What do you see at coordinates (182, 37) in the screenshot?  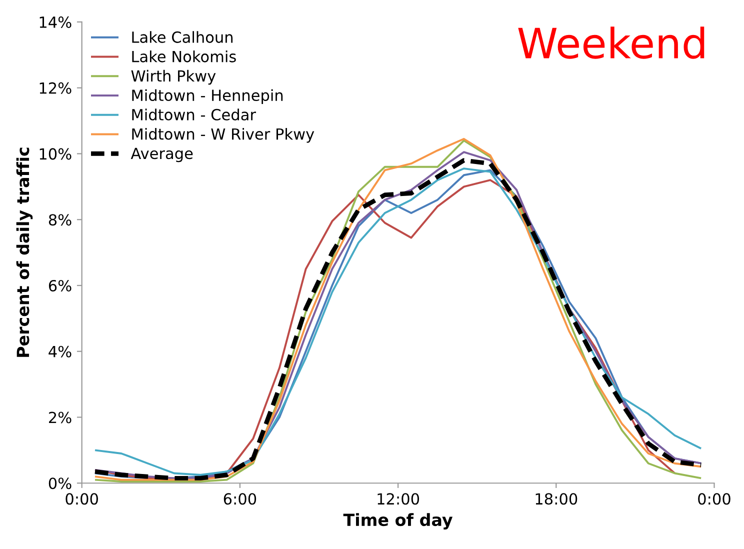 I see `legend-label: Lake Calhoun` at bounding box center [182, 37].